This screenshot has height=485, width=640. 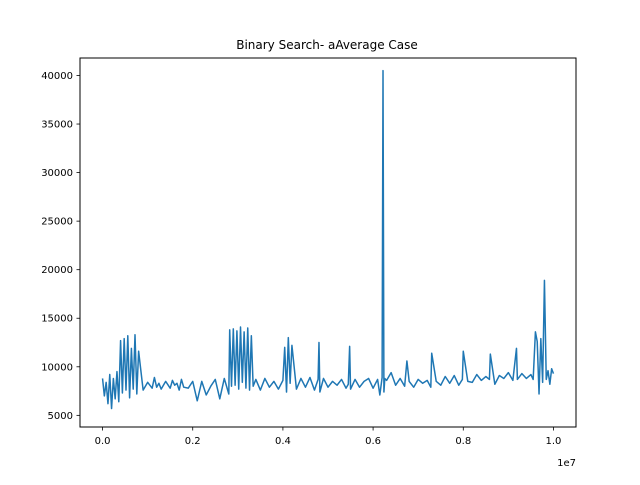 What do you see at coordinates (554, 441) in the screenshot?
I see `x-tick-label: 1.0` at bounding box center [554, 441].